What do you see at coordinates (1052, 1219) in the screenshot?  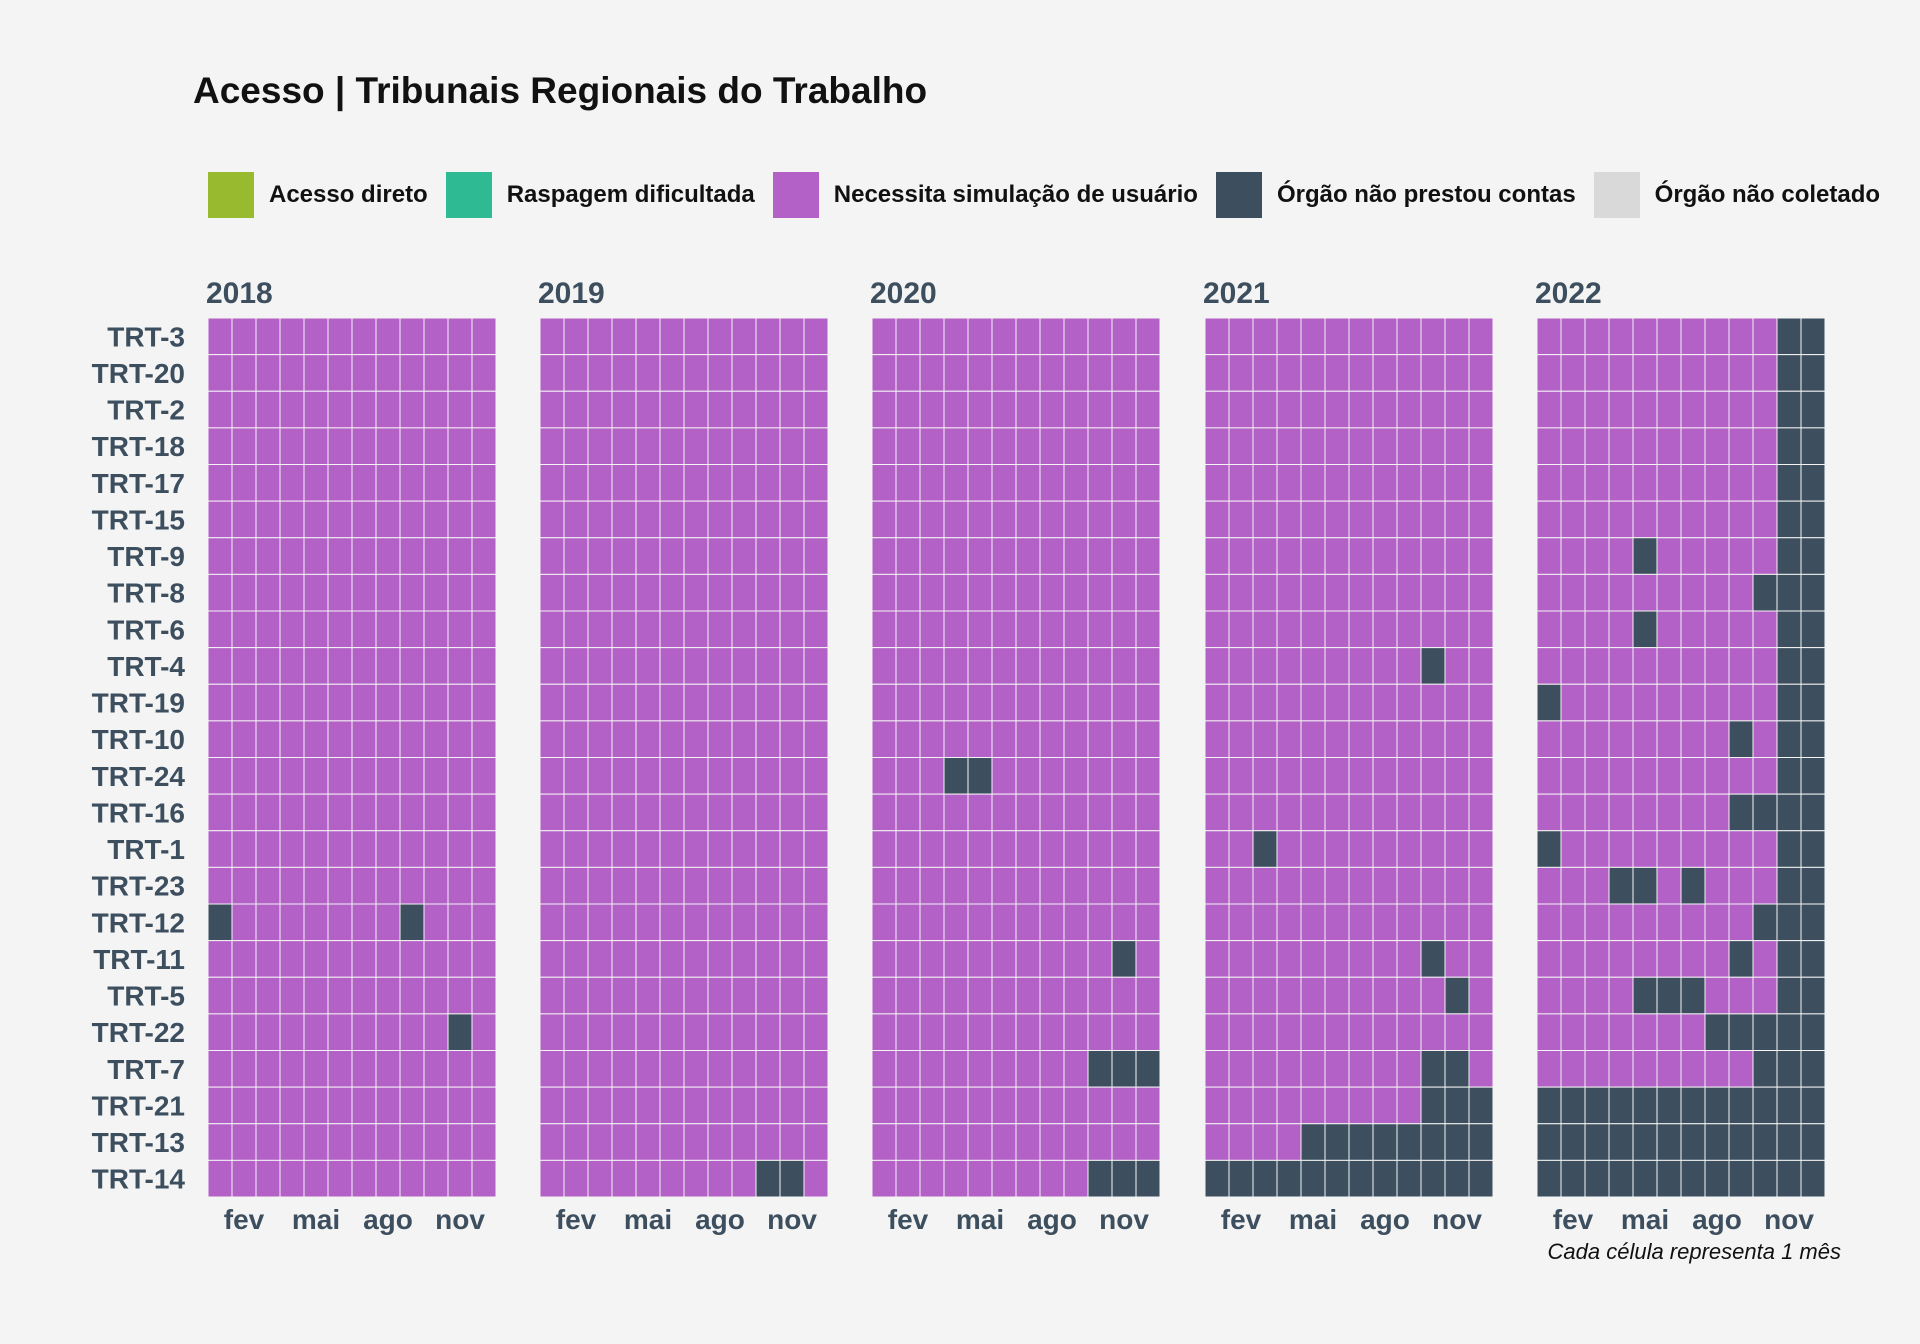 I see `month-tick-label: ago` at bounding box center [1052, 1219].